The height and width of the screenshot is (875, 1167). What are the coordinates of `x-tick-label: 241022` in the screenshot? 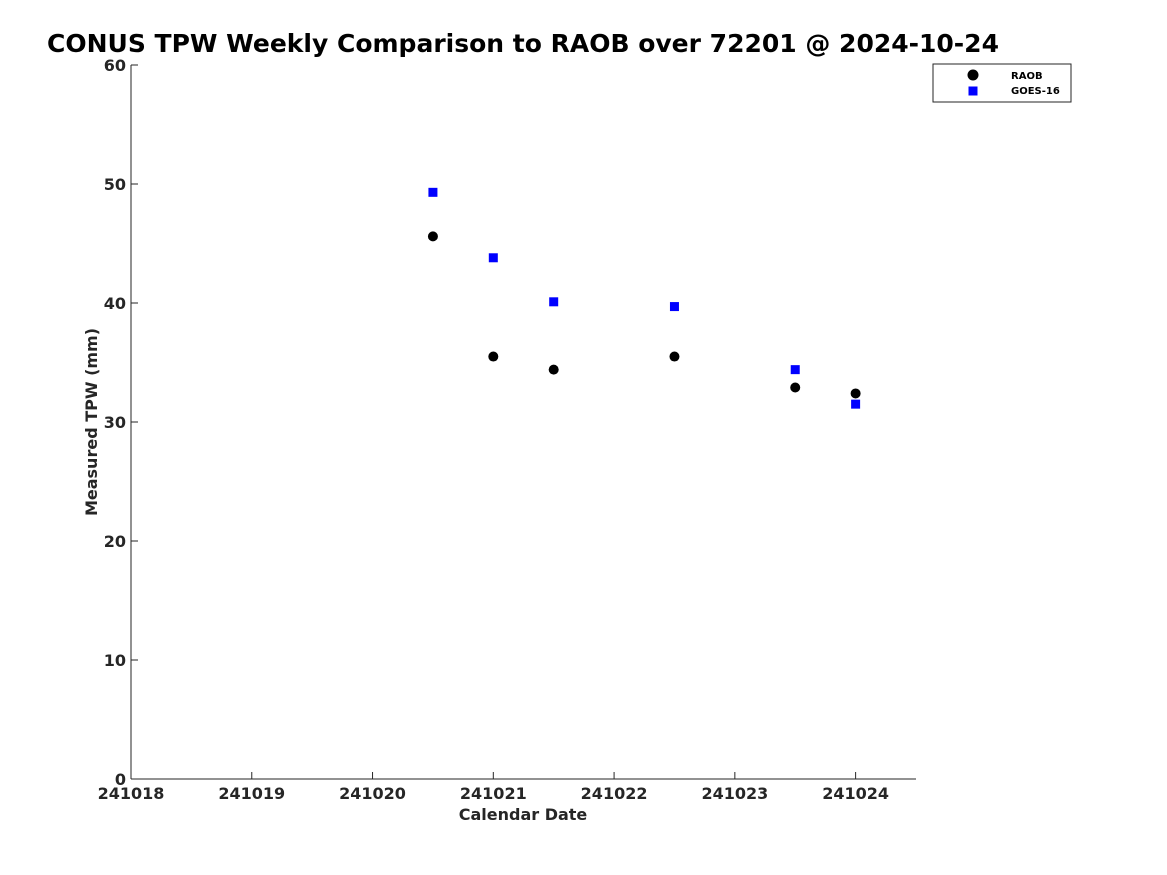 It's located at (614, 793).